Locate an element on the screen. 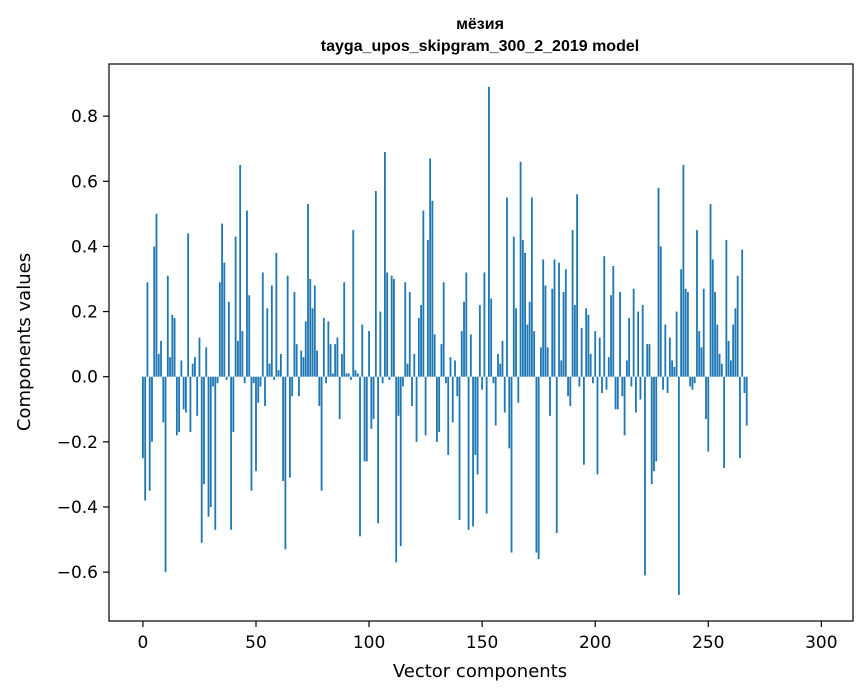  x-tick-label: 250 is located at coordinates (708, 643).